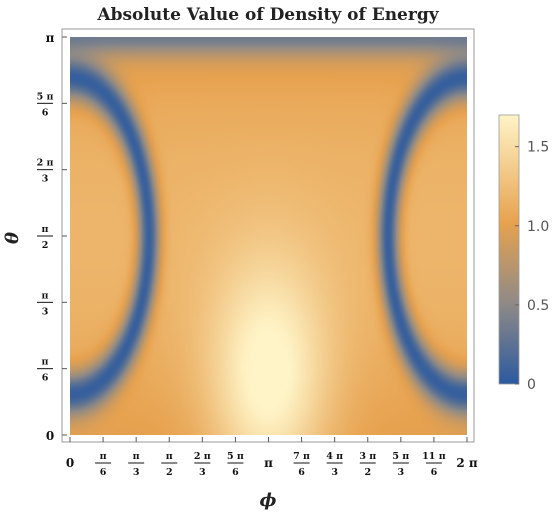 This screenshot has width=559, height=518. I want to click on y-tick-label-denominator: 2, so click(45, 245).